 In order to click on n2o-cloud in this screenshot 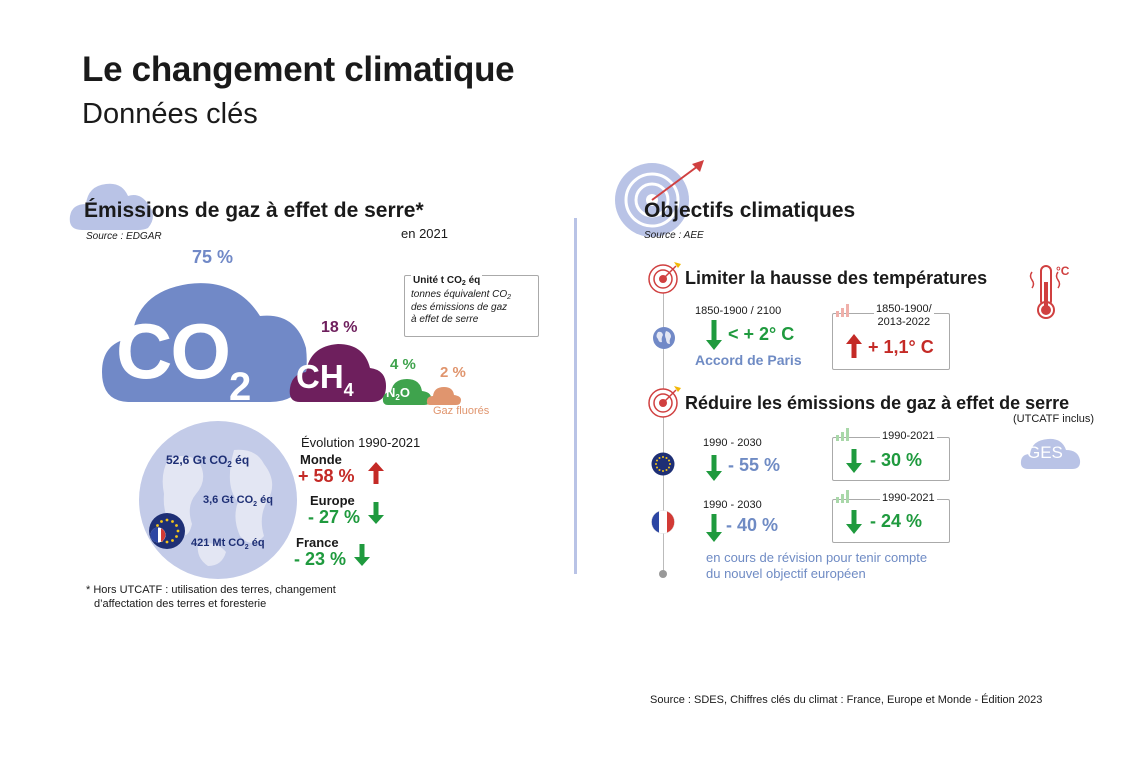, I will do `click(406, 392)`.